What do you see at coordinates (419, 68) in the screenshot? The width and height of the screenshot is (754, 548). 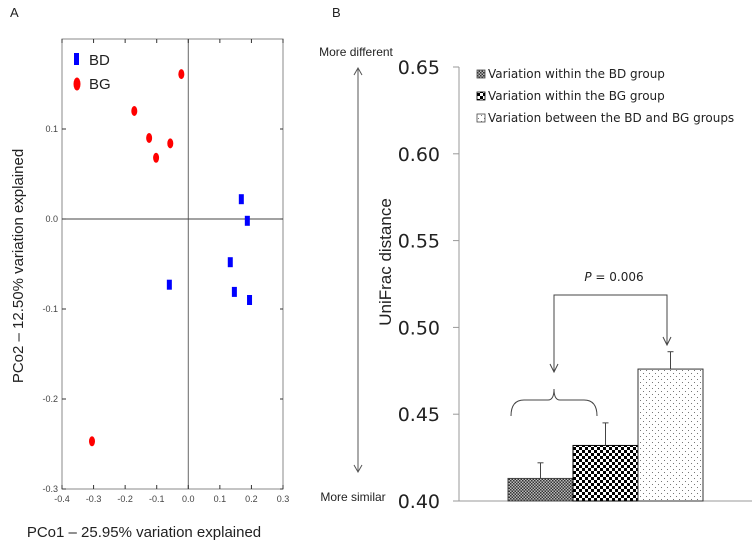 I see `y-tick-label-b: 0.65` at bounding box center [419, 68].